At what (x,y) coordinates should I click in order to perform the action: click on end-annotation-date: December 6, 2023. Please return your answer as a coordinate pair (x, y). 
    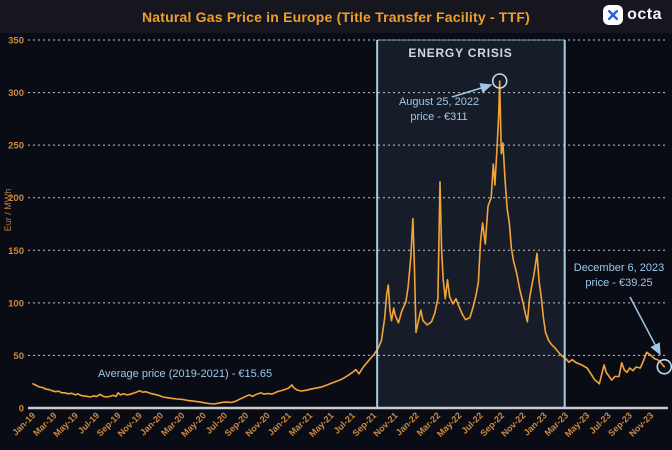
    Looking at the image, I should click on (619, 268).